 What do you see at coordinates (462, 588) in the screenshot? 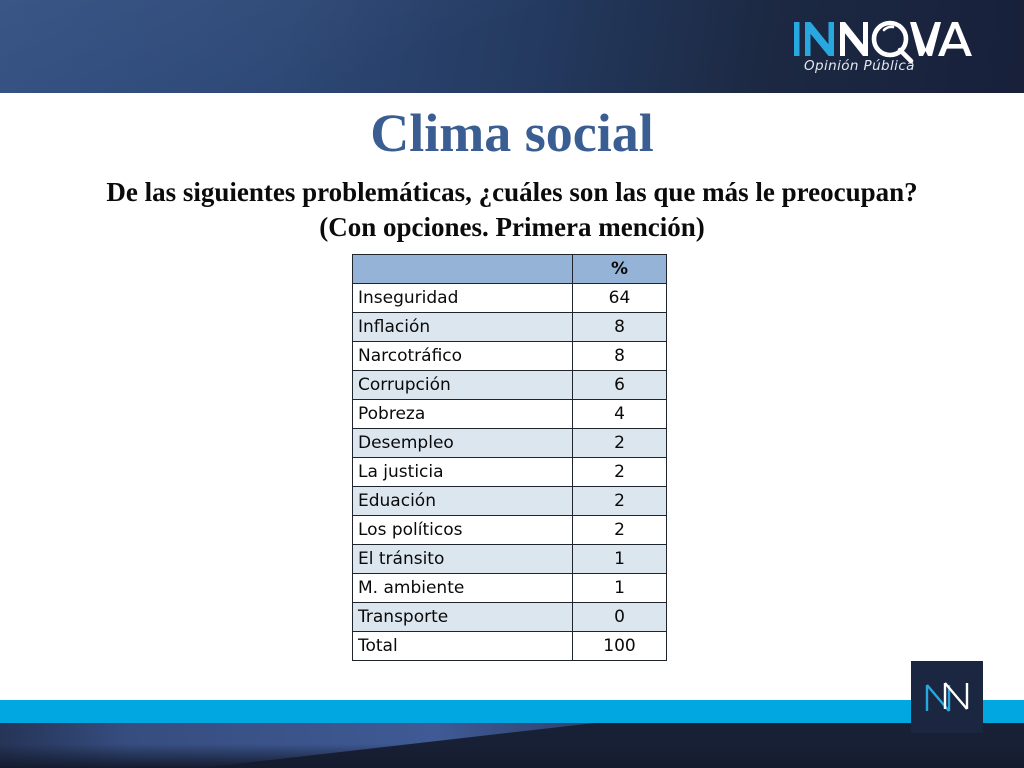
I see `table-cell-label: M. ambiente` at bounding box center [462, 588].